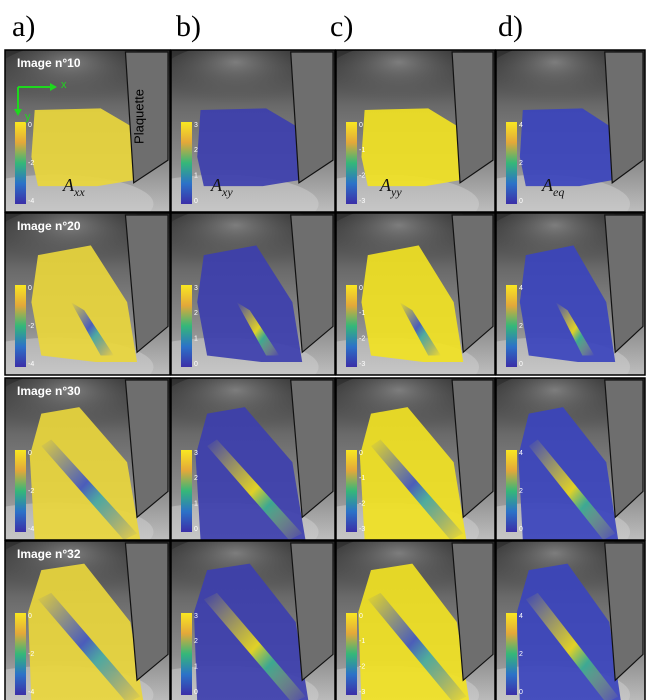  Describe the element at coordinates (79, 192) in the screenshot. I see `symbol-subscript: xx` at that location.